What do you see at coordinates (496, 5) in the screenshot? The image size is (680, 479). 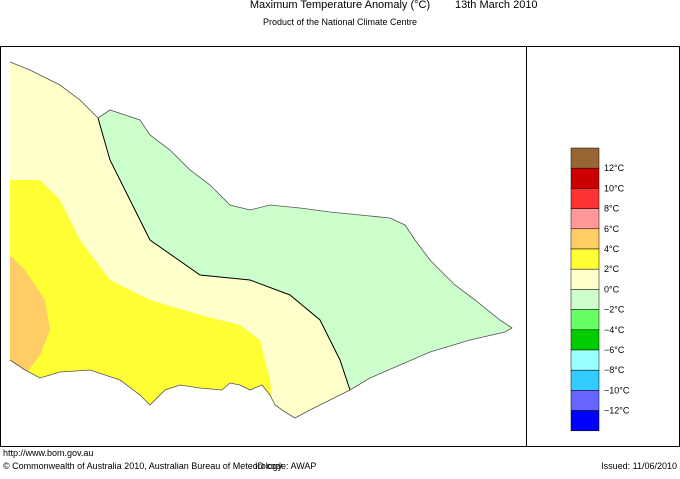 I see `date: 13th March 2010` at bounding box center [496, 5].